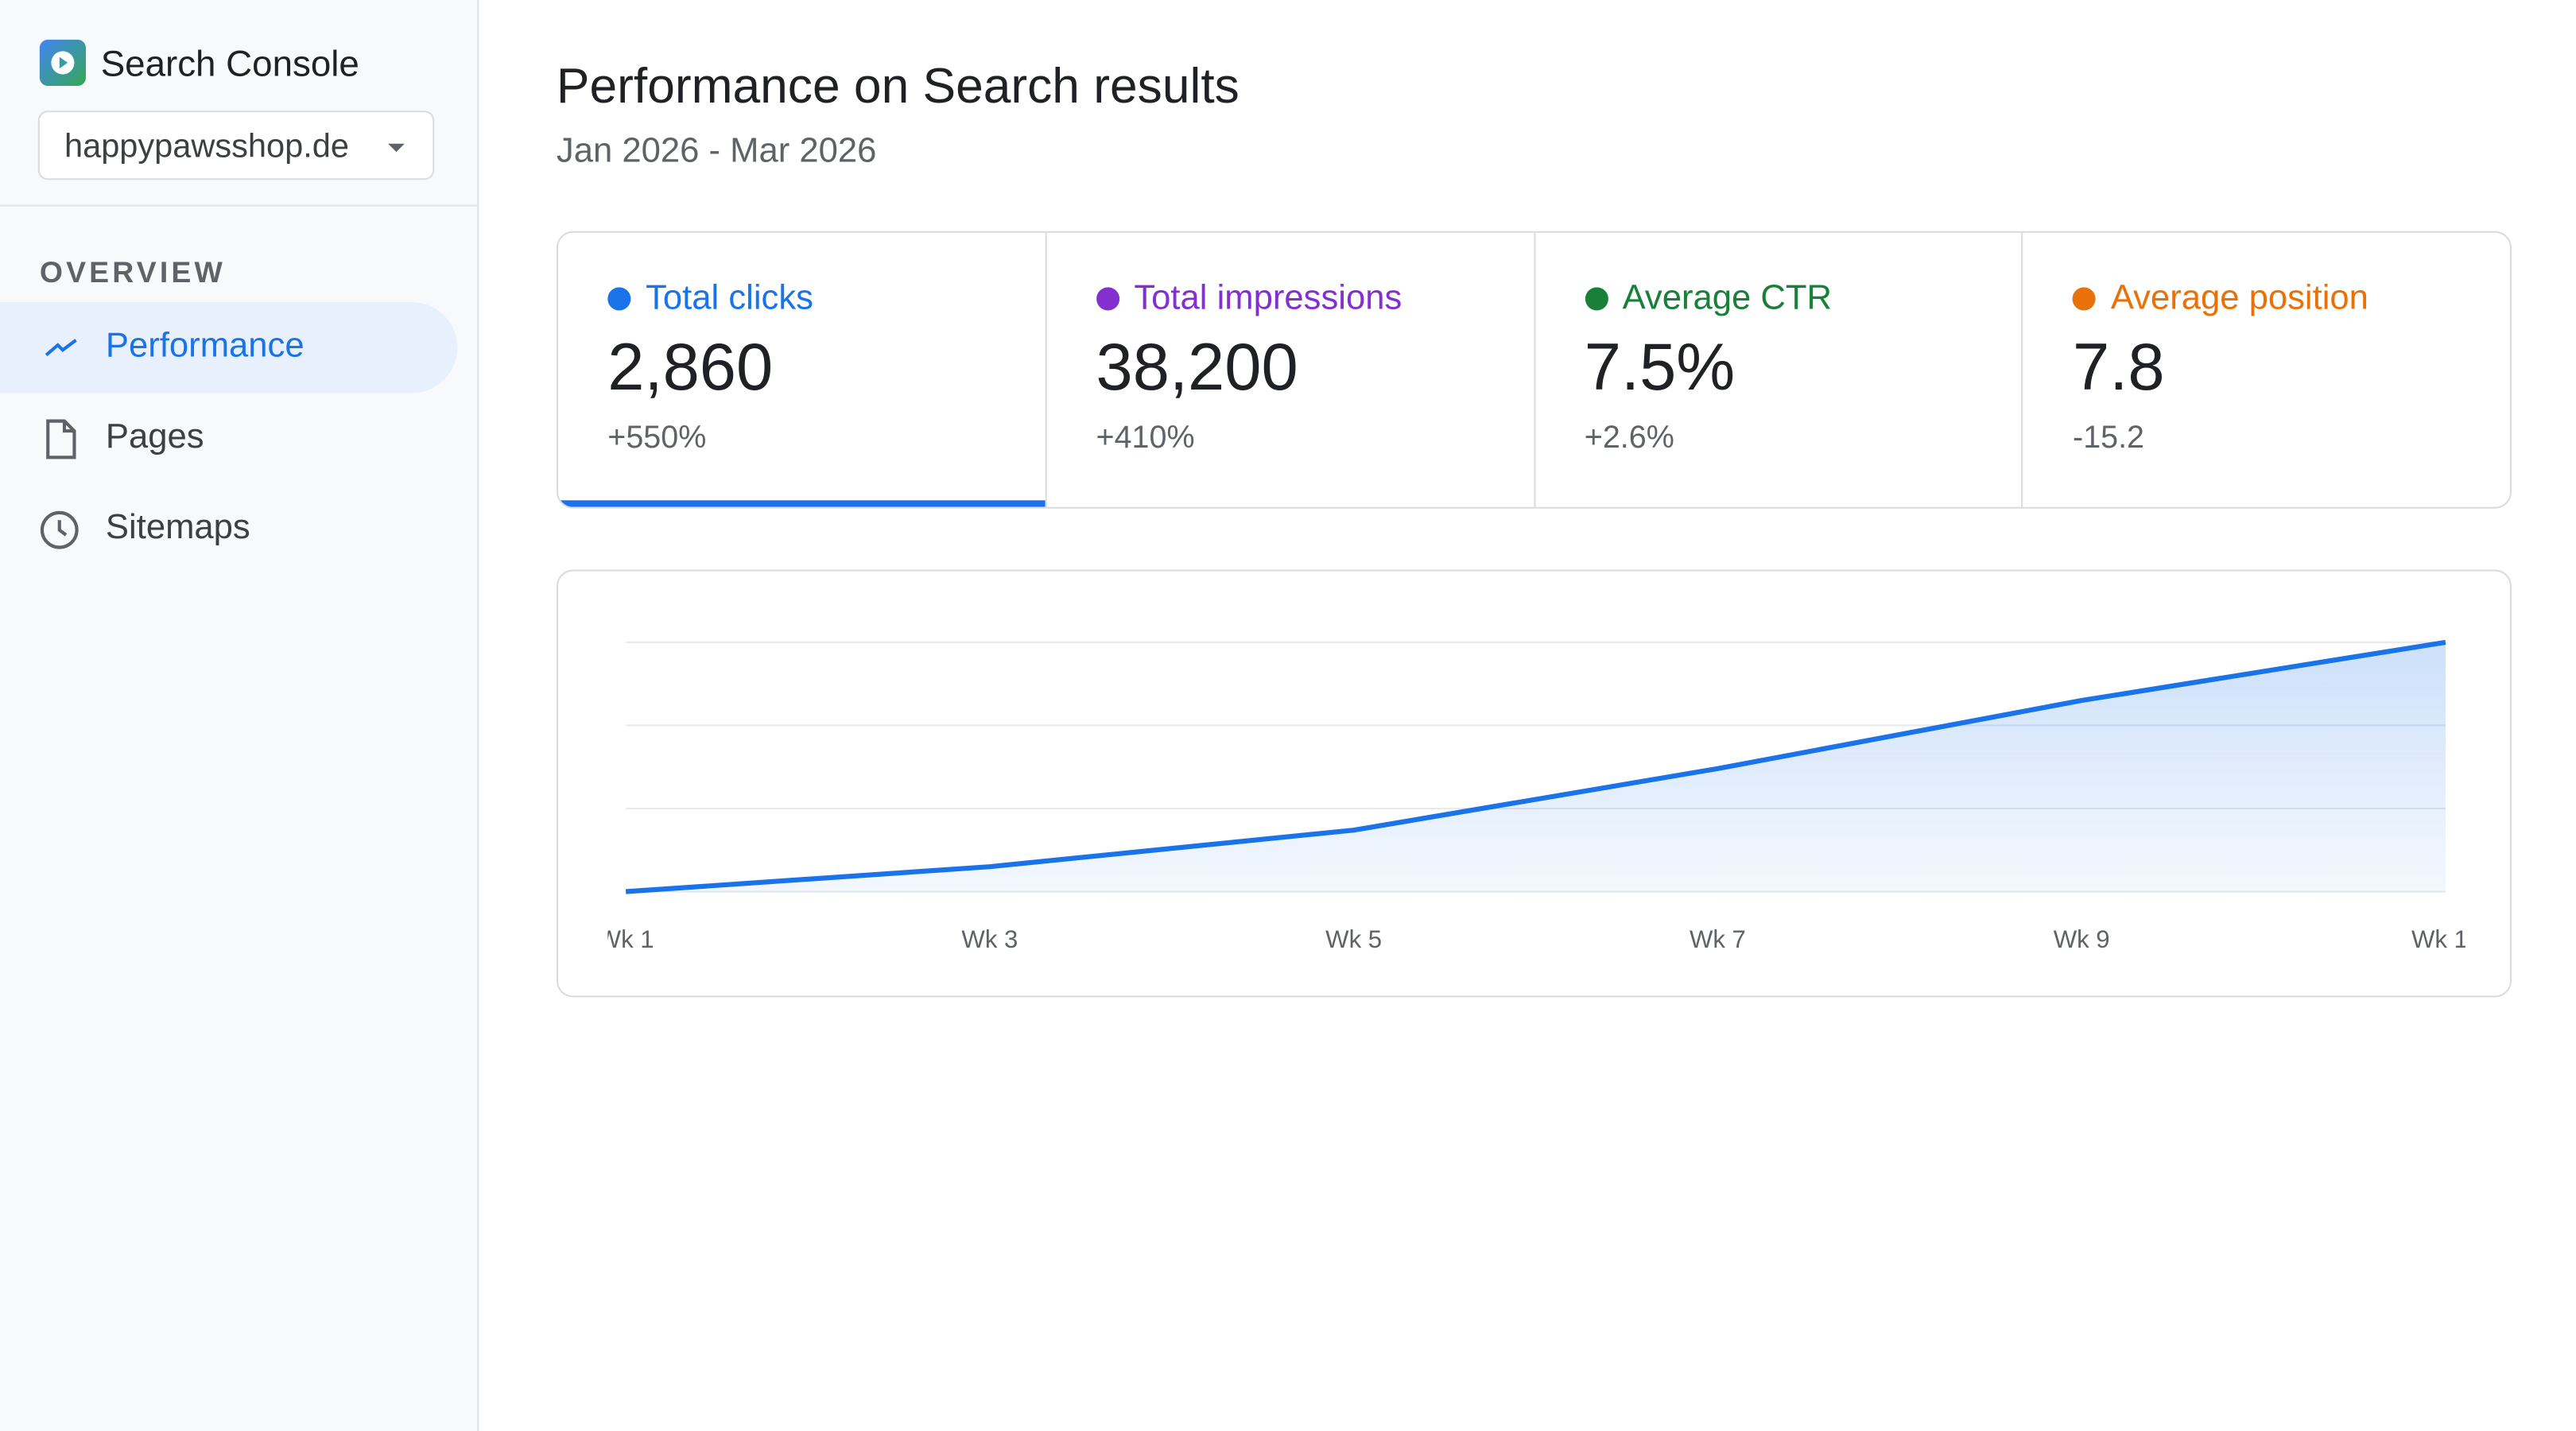  Describe the element at coordinates (2109, 438) in the screenshot. I see `metric-change: -15.2` at that location.